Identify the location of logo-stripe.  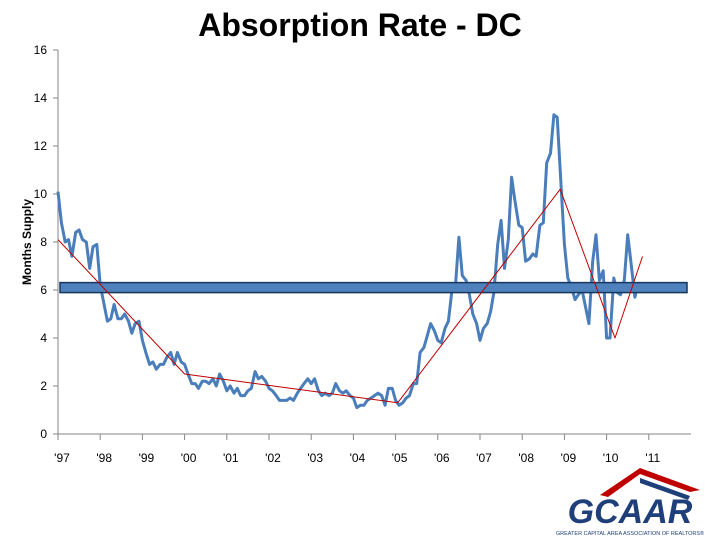
(665, 489).